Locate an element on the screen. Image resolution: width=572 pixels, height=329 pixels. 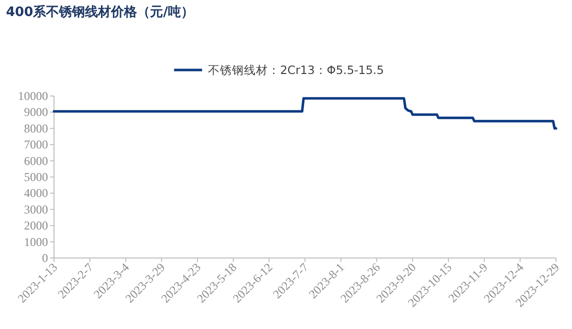
y-tick-label: 0 is located at coordinates (45, 258).